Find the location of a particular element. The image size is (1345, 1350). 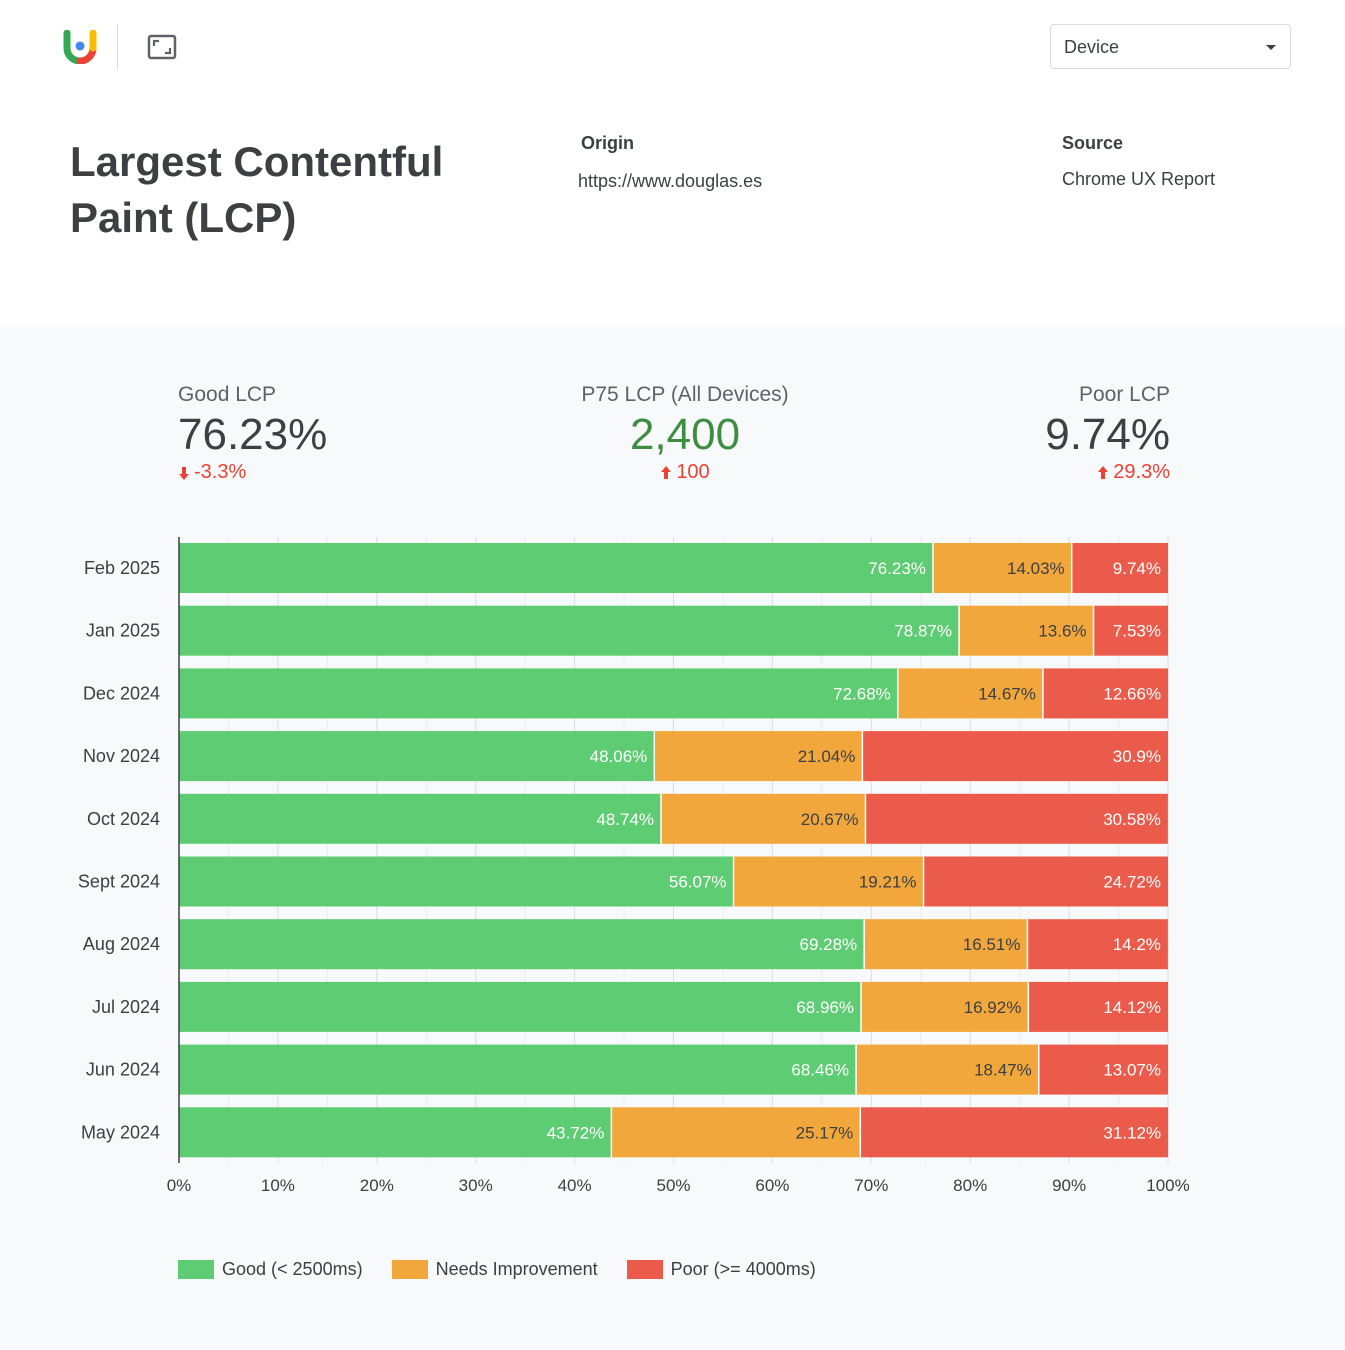

bar-data-label: 19.21% is located at coordinates (888, 882).